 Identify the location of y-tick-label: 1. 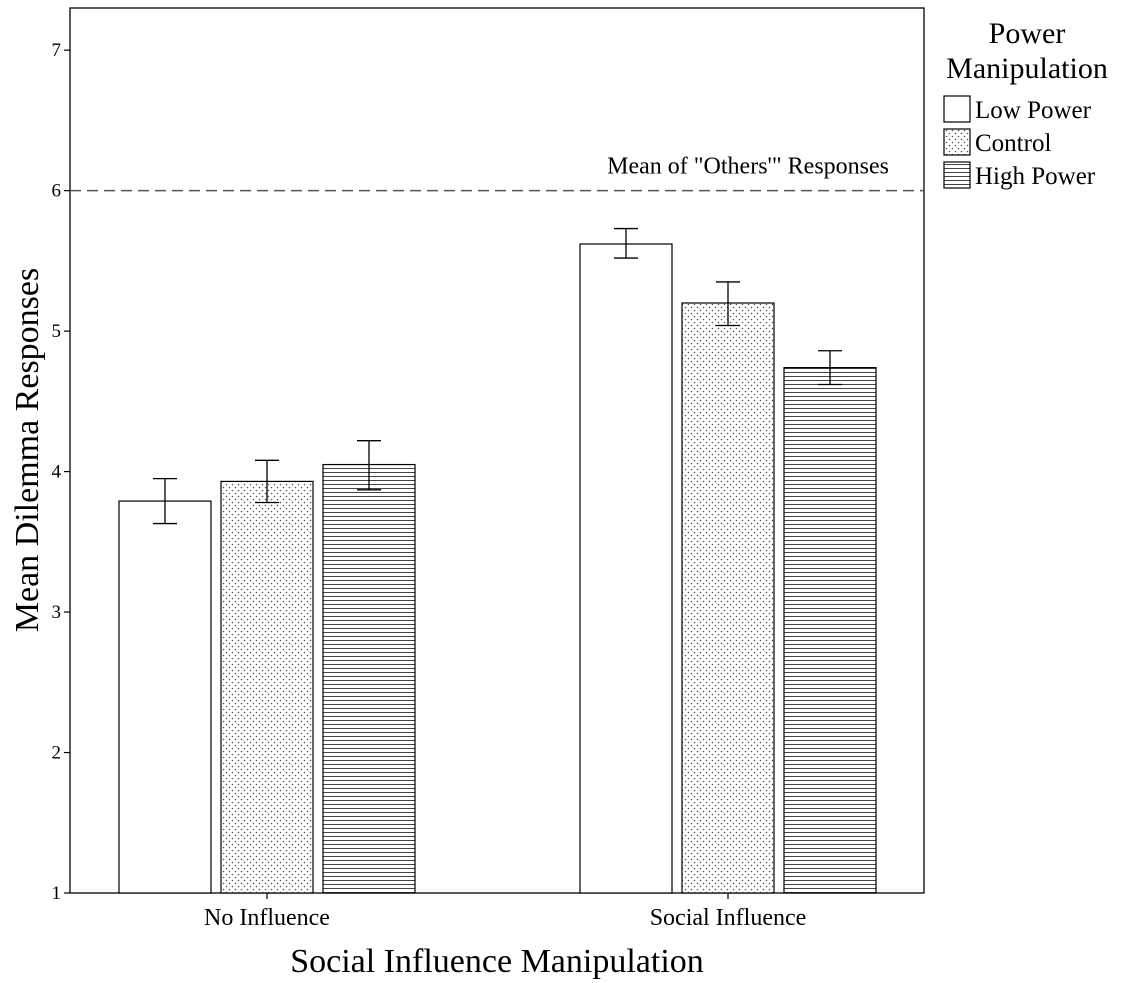
(57, 893).